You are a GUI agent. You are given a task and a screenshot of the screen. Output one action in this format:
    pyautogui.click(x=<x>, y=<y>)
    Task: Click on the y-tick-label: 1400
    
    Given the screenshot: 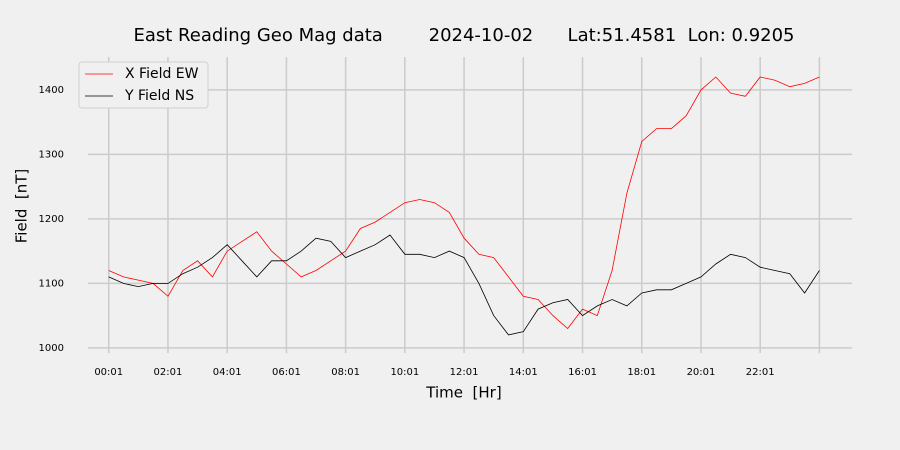 What is the action you would take?
    pyautogui.click(x=51, y=90)
    